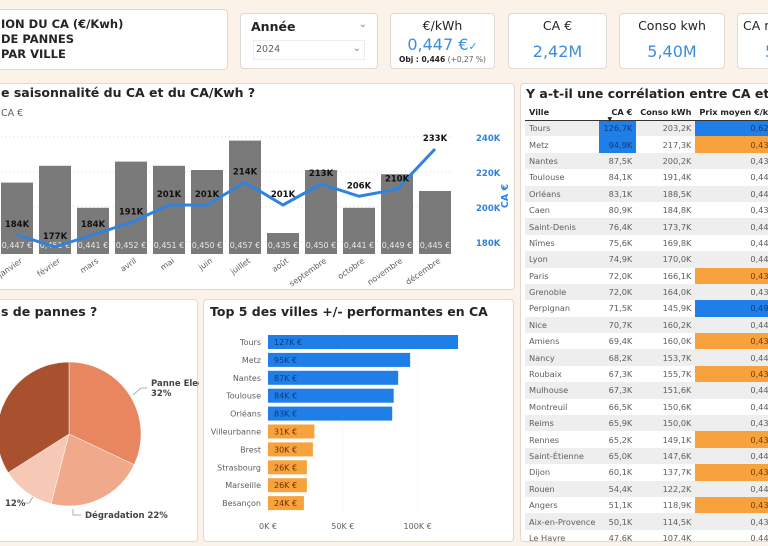 The height and width of the screenshot is (546, 768). What do you see at coordinates (620, 114) in the screenshot?
I see `column-header-ca: CA € ▼` at bounding box center [620, 114].